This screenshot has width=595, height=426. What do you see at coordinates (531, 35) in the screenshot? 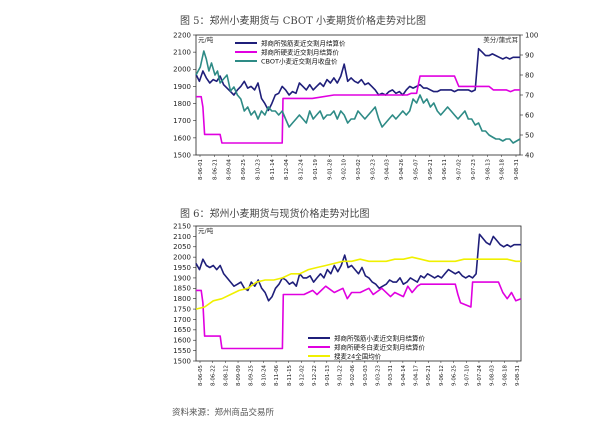
I see `y2-tick-label: 100` at bounding box center [531, 35].